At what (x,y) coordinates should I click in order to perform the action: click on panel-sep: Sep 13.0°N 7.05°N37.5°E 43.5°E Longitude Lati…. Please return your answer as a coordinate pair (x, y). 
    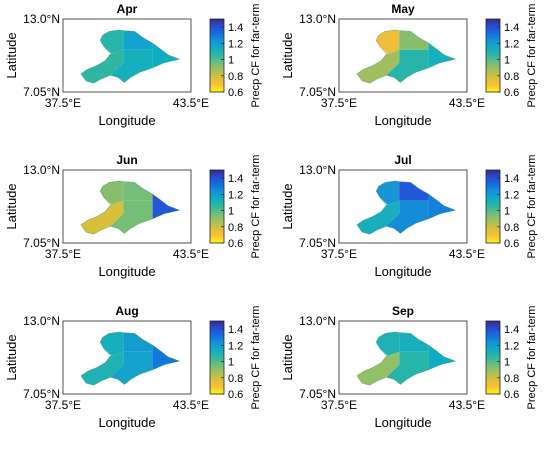
    Looking at the image, I should click on (409, 367).